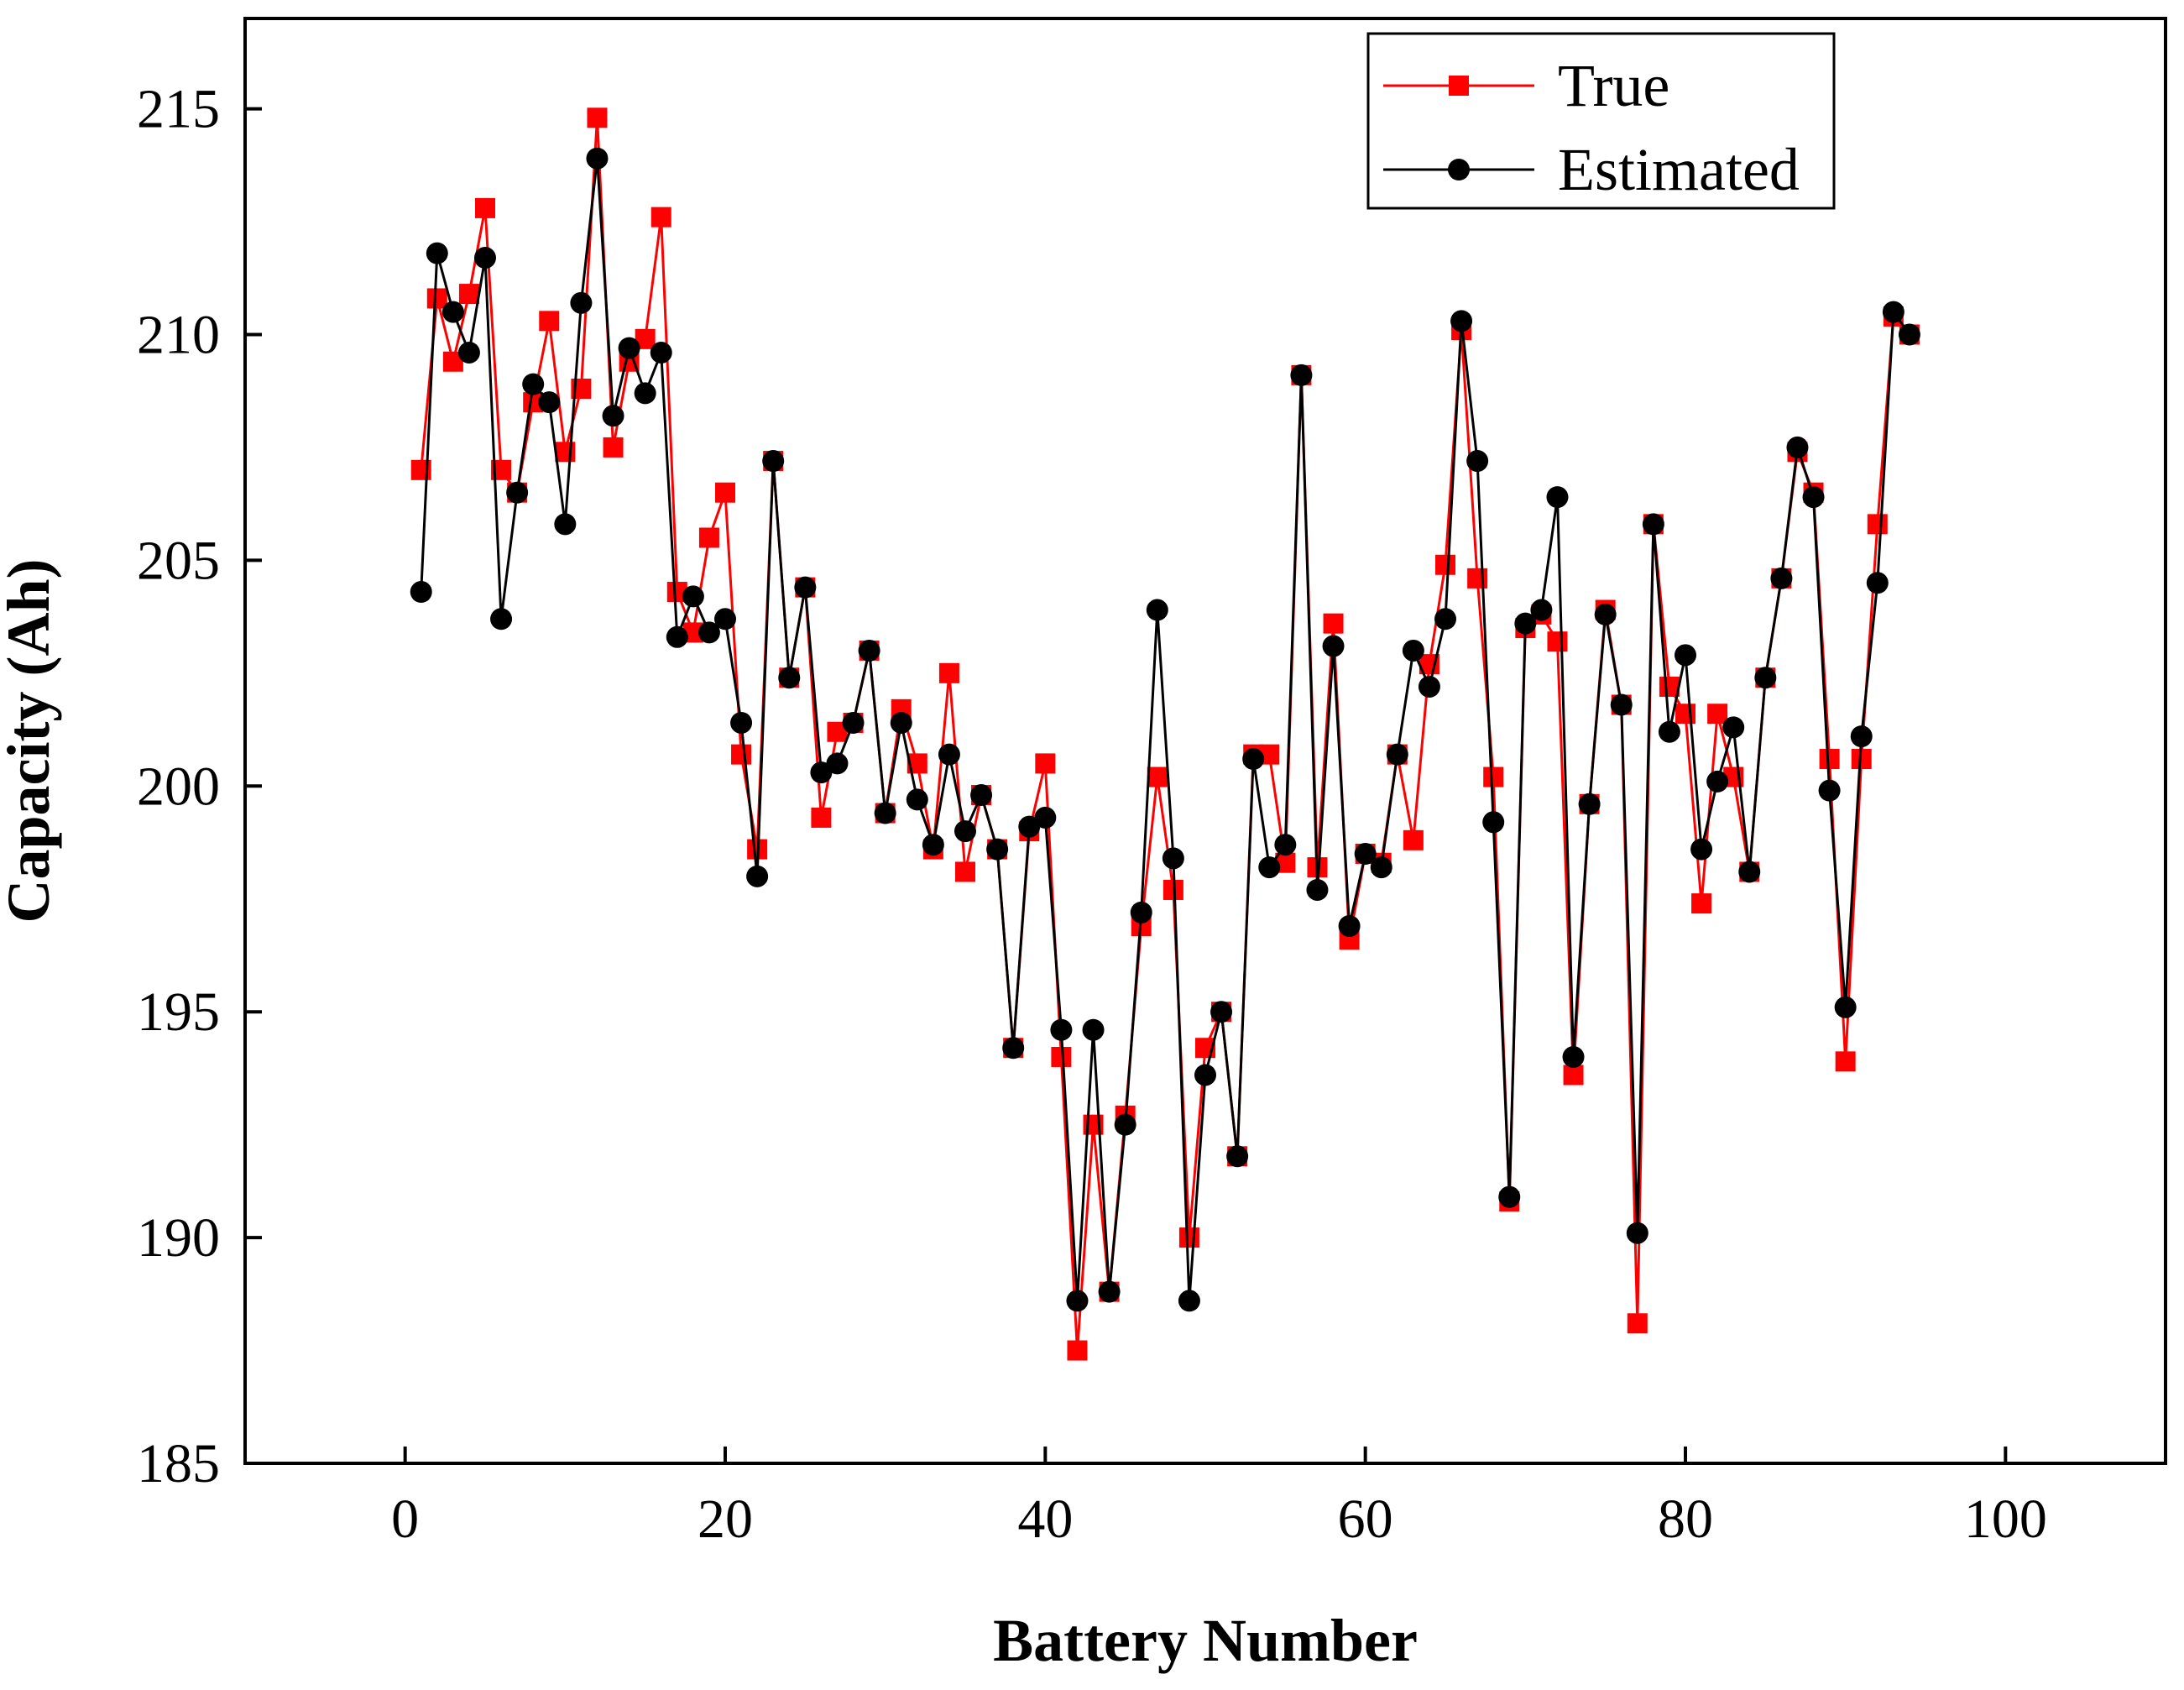 The height and width of the screenshot is (1690, 2184). I want to click on legend-marker-true, so click(1459, 86).